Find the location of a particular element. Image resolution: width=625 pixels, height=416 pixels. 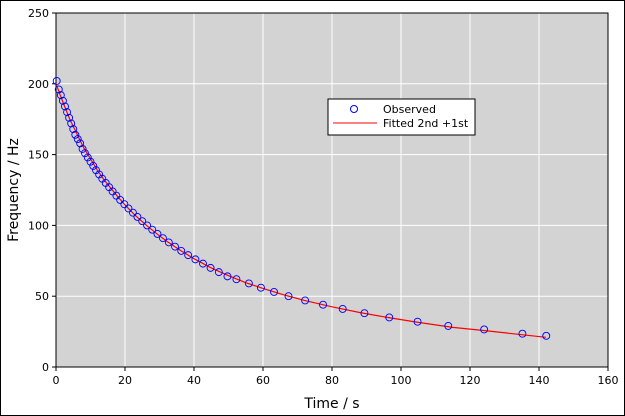

x-axis-label: Time / s is located at coordinates (331, 404).